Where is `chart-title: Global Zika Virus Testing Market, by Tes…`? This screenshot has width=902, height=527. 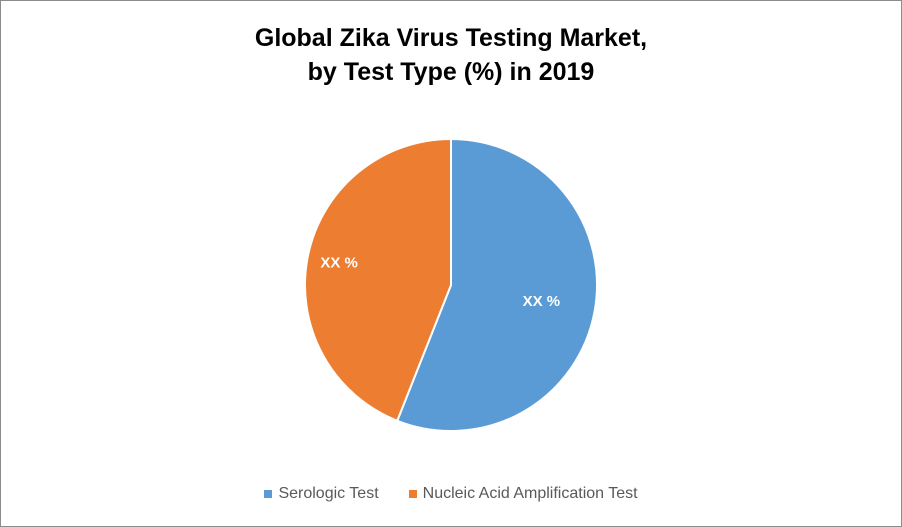 chart-title: Global Zika Virus Testing Market, by Tes… is located at coordinates (451, 55).